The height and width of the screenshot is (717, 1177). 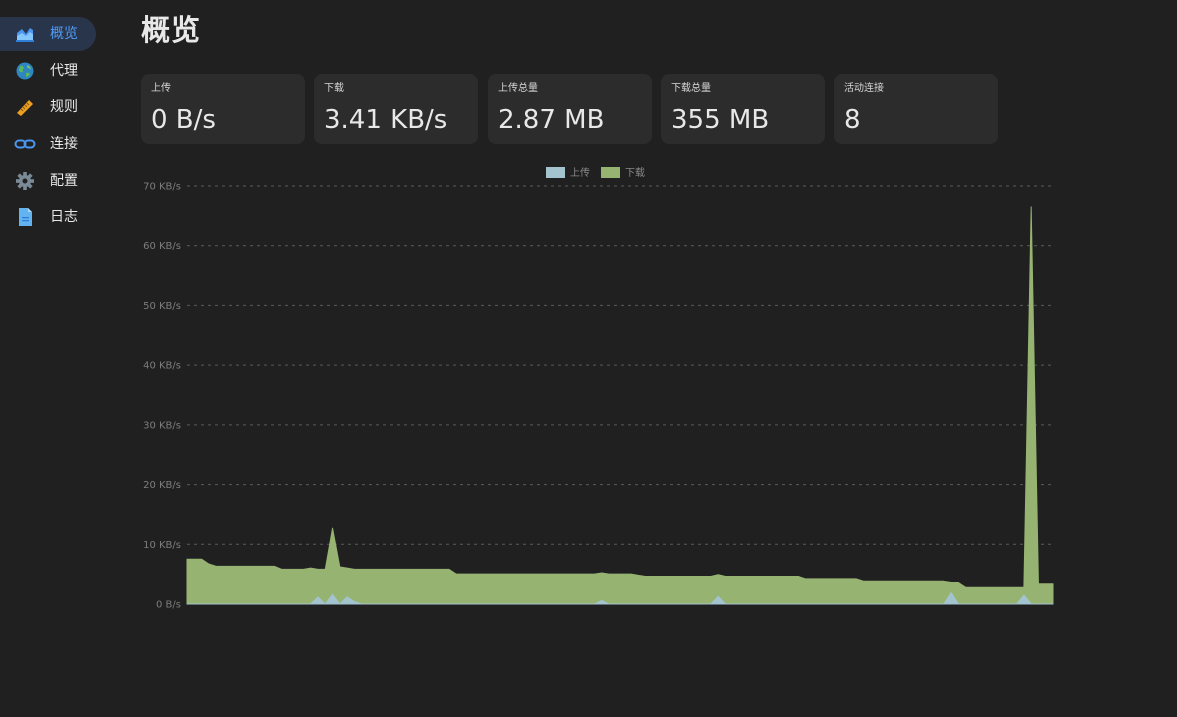 I want to click on gear-icon, so click(x=25, y=181).